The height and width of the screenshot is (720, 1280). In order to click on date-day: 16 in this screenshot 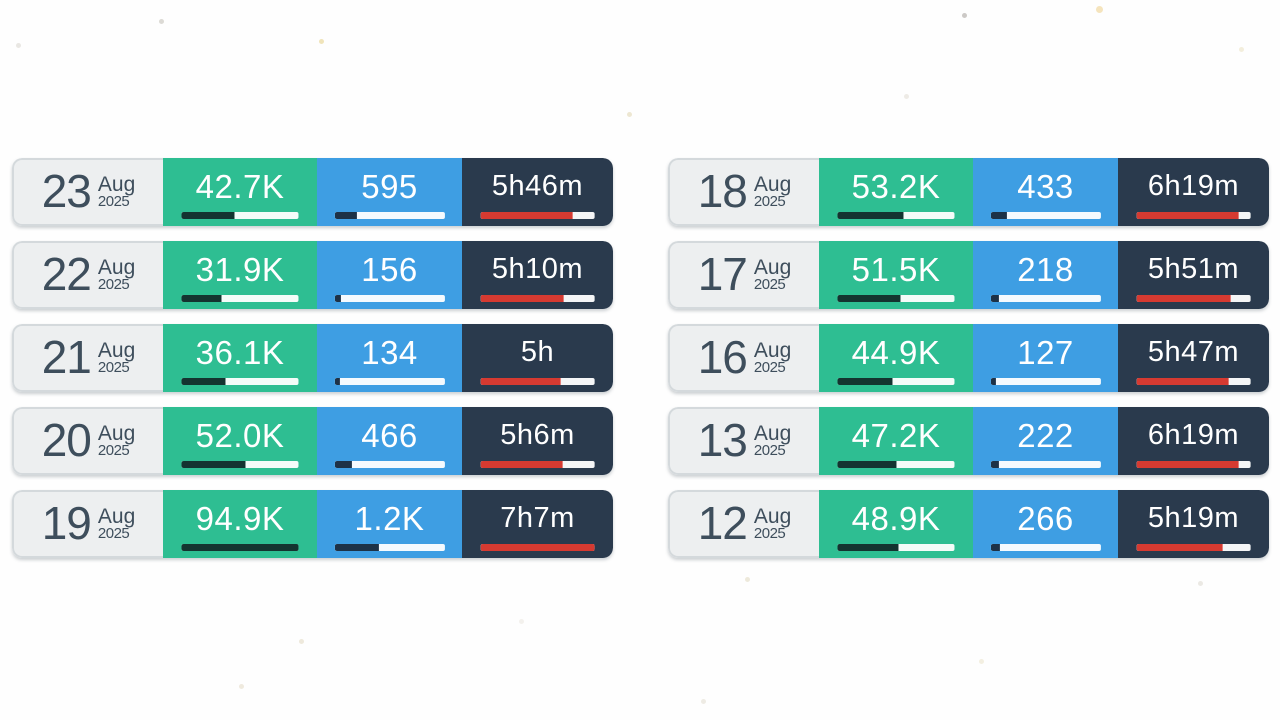, I will do `click(722, 357)`.